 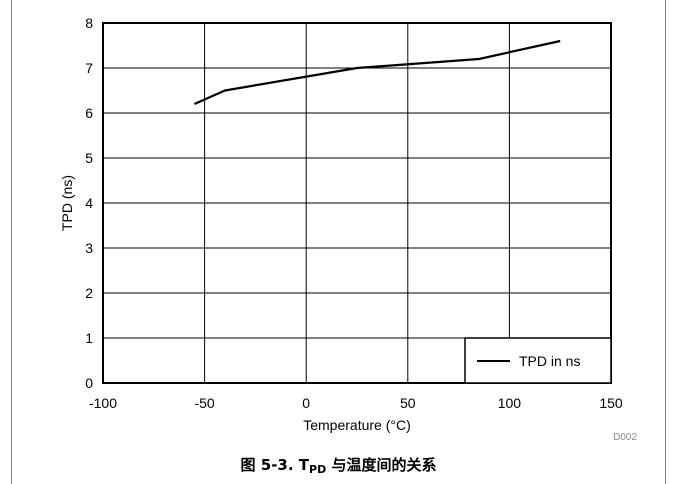 I want to click on x-axis-title: Temperature (°C), so click(x=357, y=425).